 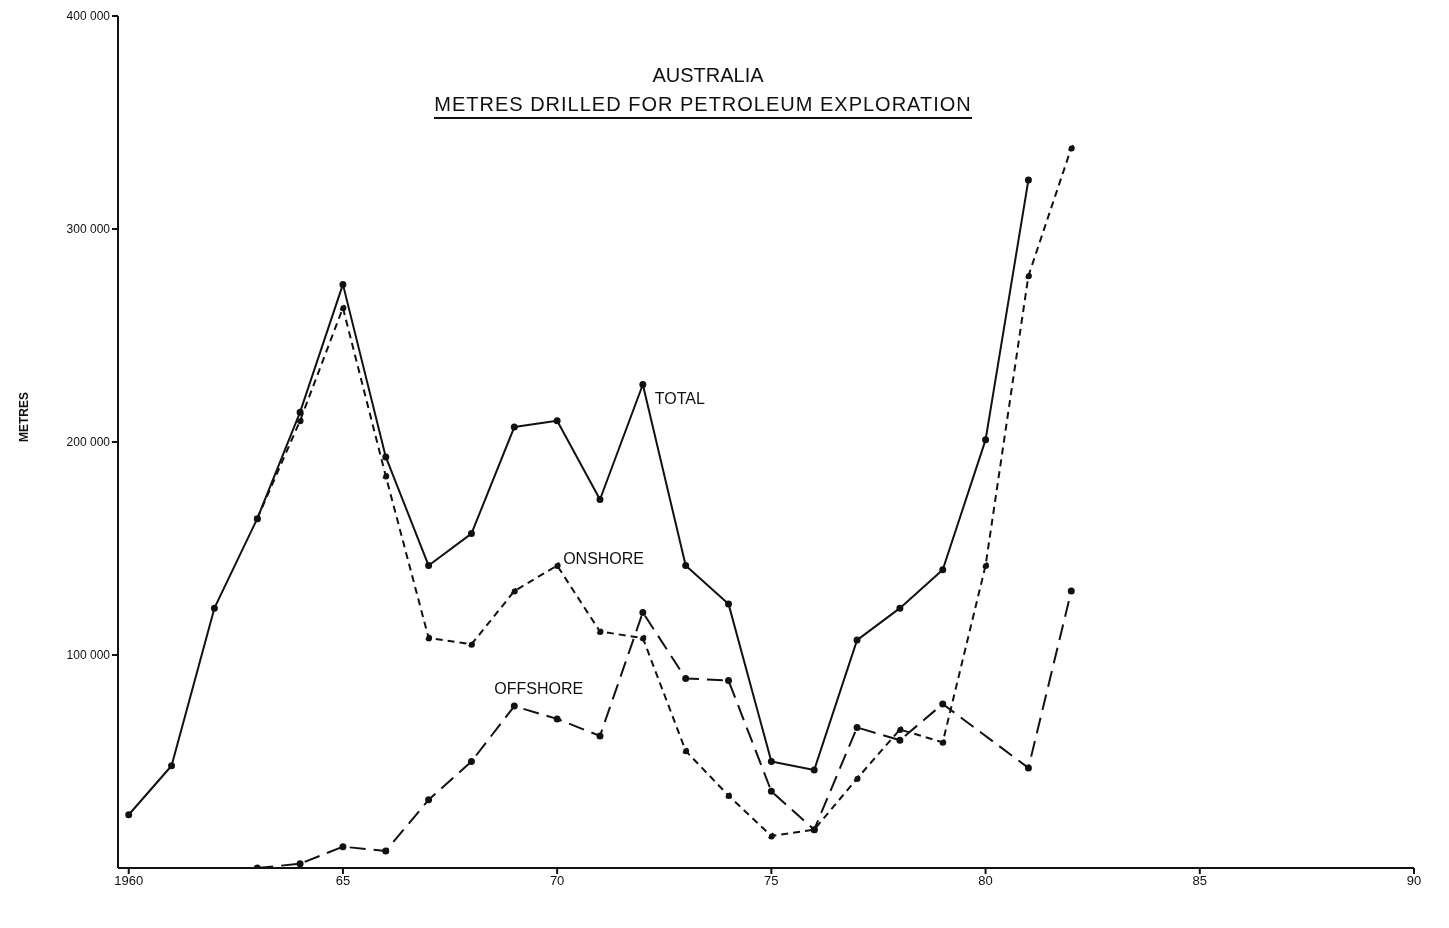 What do you see at coordinates (129, 881) in the screenshot?
I see `x-tick-label: 1960` at bounding box center [129, 881].